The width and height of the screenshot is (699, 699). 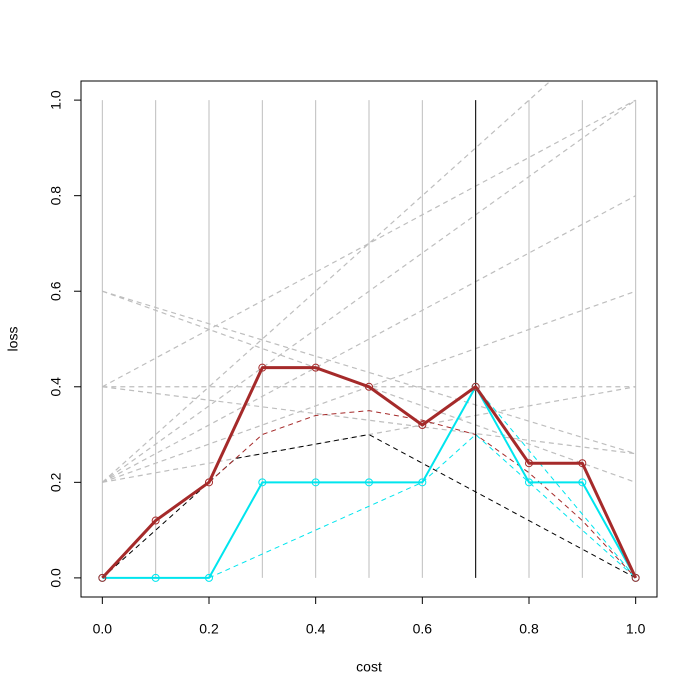 I want to click on y-tick-label: 1.0, so click(x=56, y=100).